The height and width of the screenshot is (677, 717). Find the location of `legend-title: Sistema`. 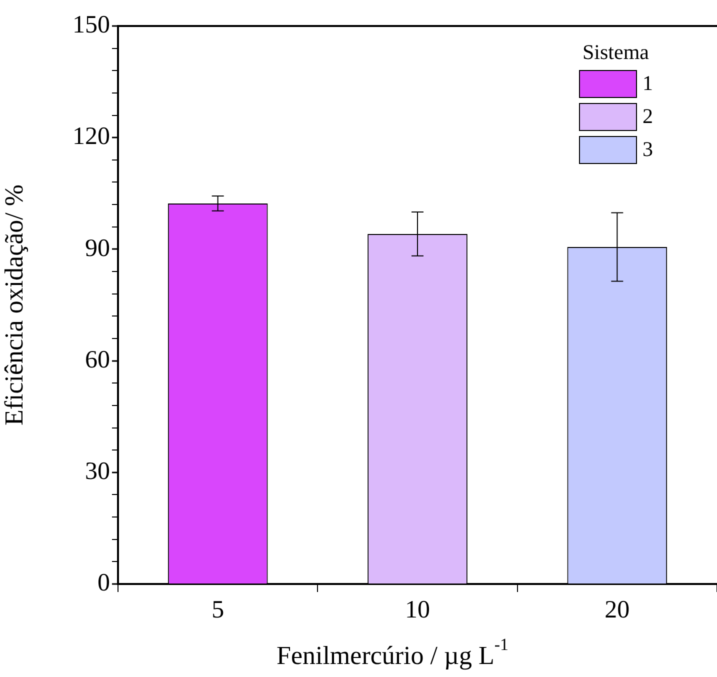

legend-title: Sistema is located at coordinates (616, 52).